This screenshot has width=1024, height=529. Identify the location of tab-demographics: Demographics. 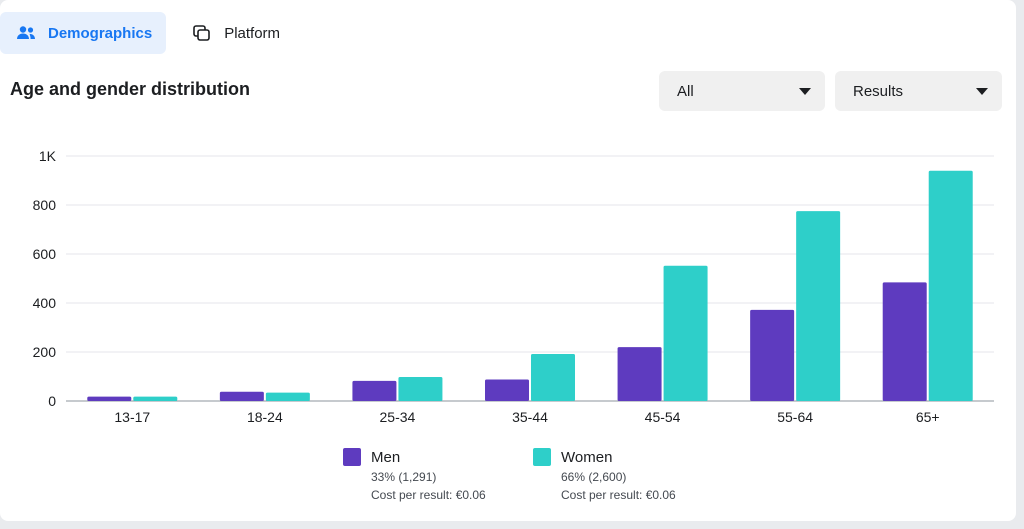
(83, 33).